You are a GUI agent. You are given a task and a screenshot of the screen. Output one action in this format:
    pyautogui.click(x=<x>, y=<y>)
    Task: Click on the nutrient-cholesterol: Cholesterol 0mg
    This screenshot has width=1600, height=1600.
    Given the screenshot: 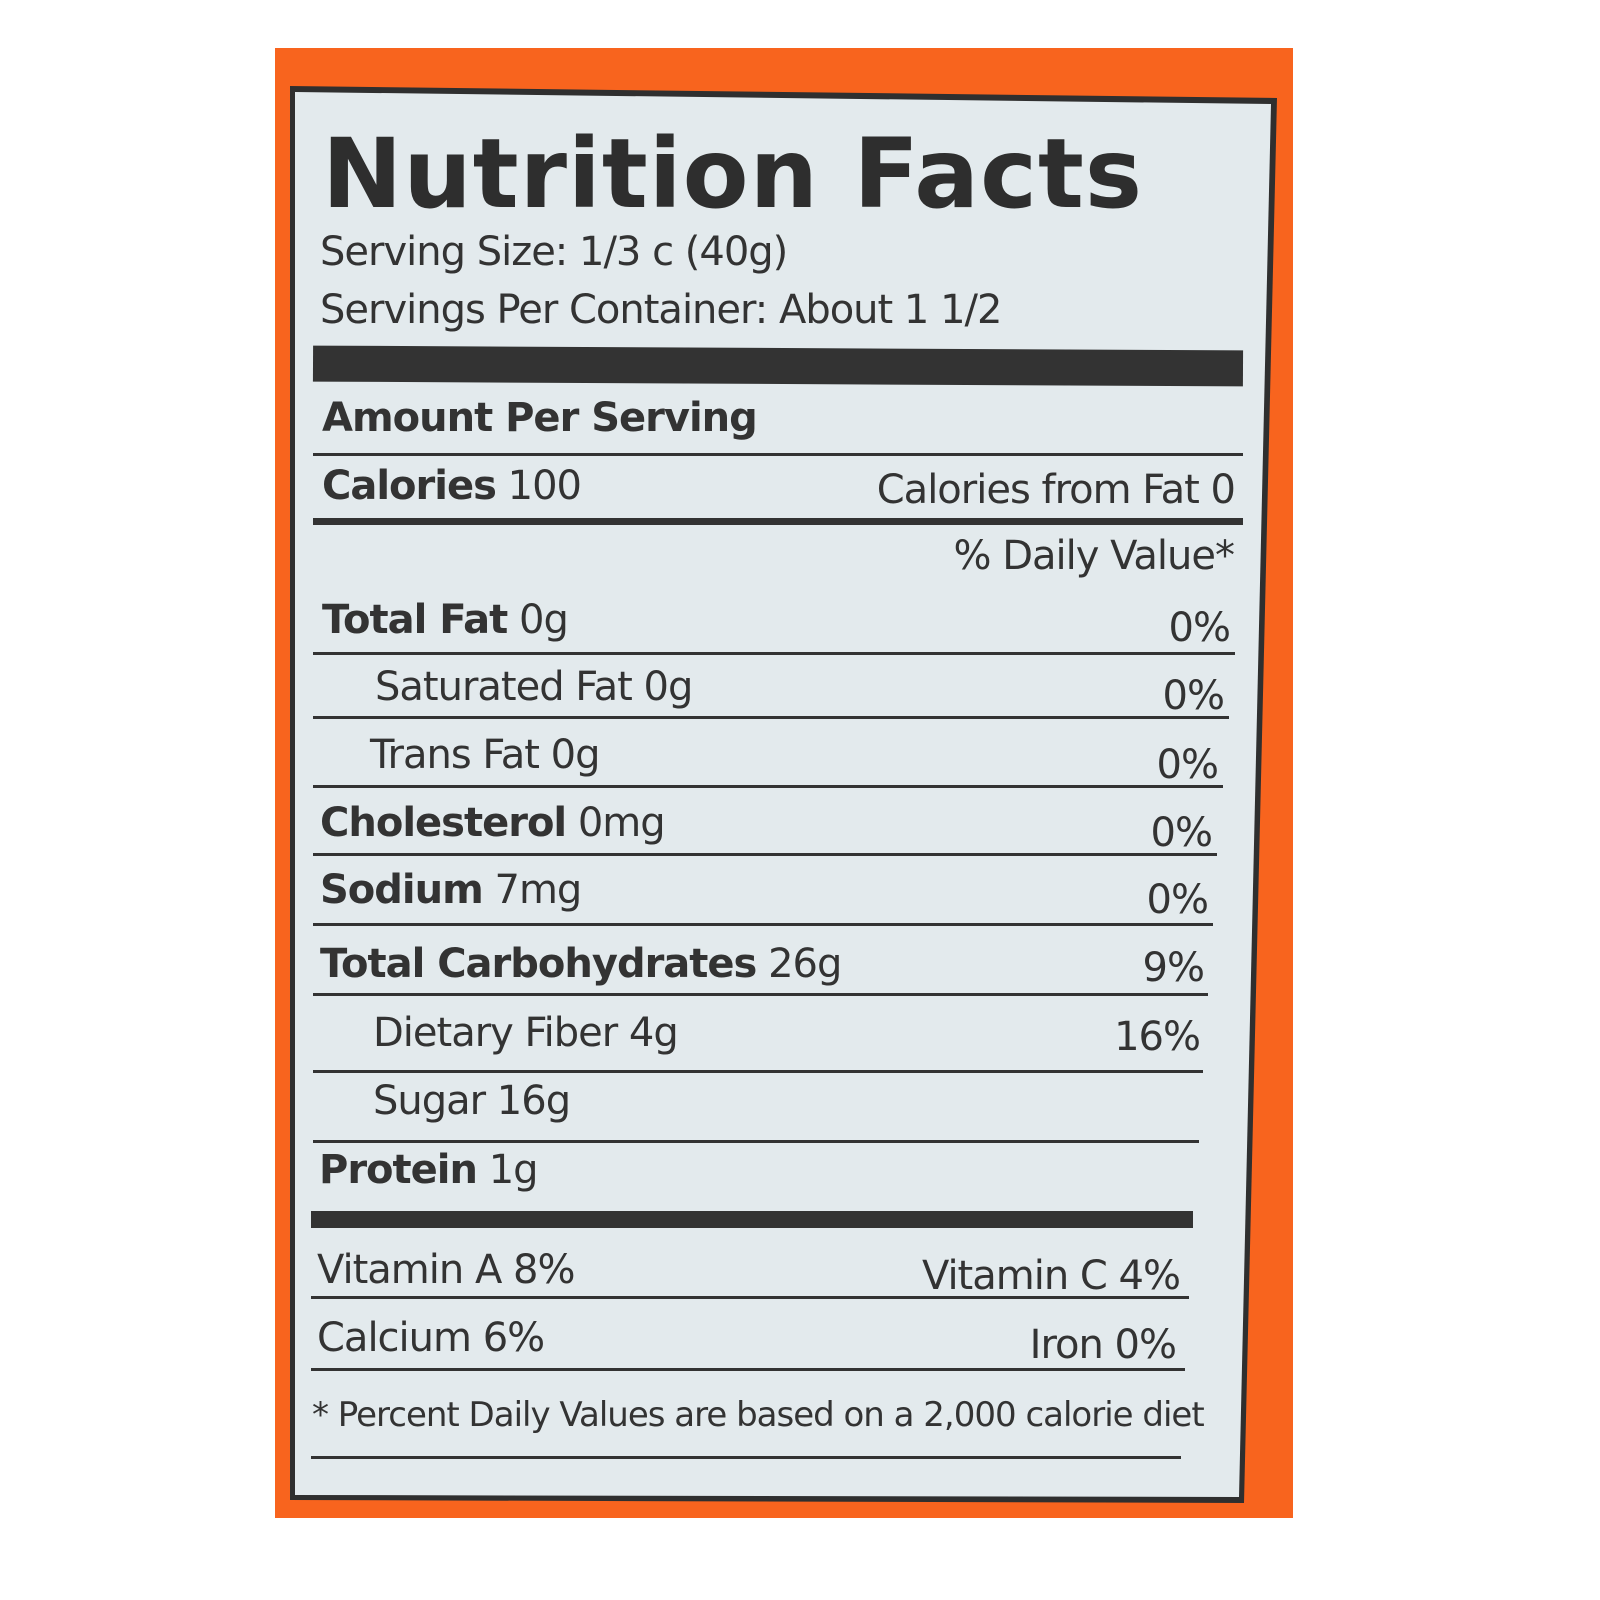 What is the action you would take?
    pyautogui.click(x=493, y=823)
    